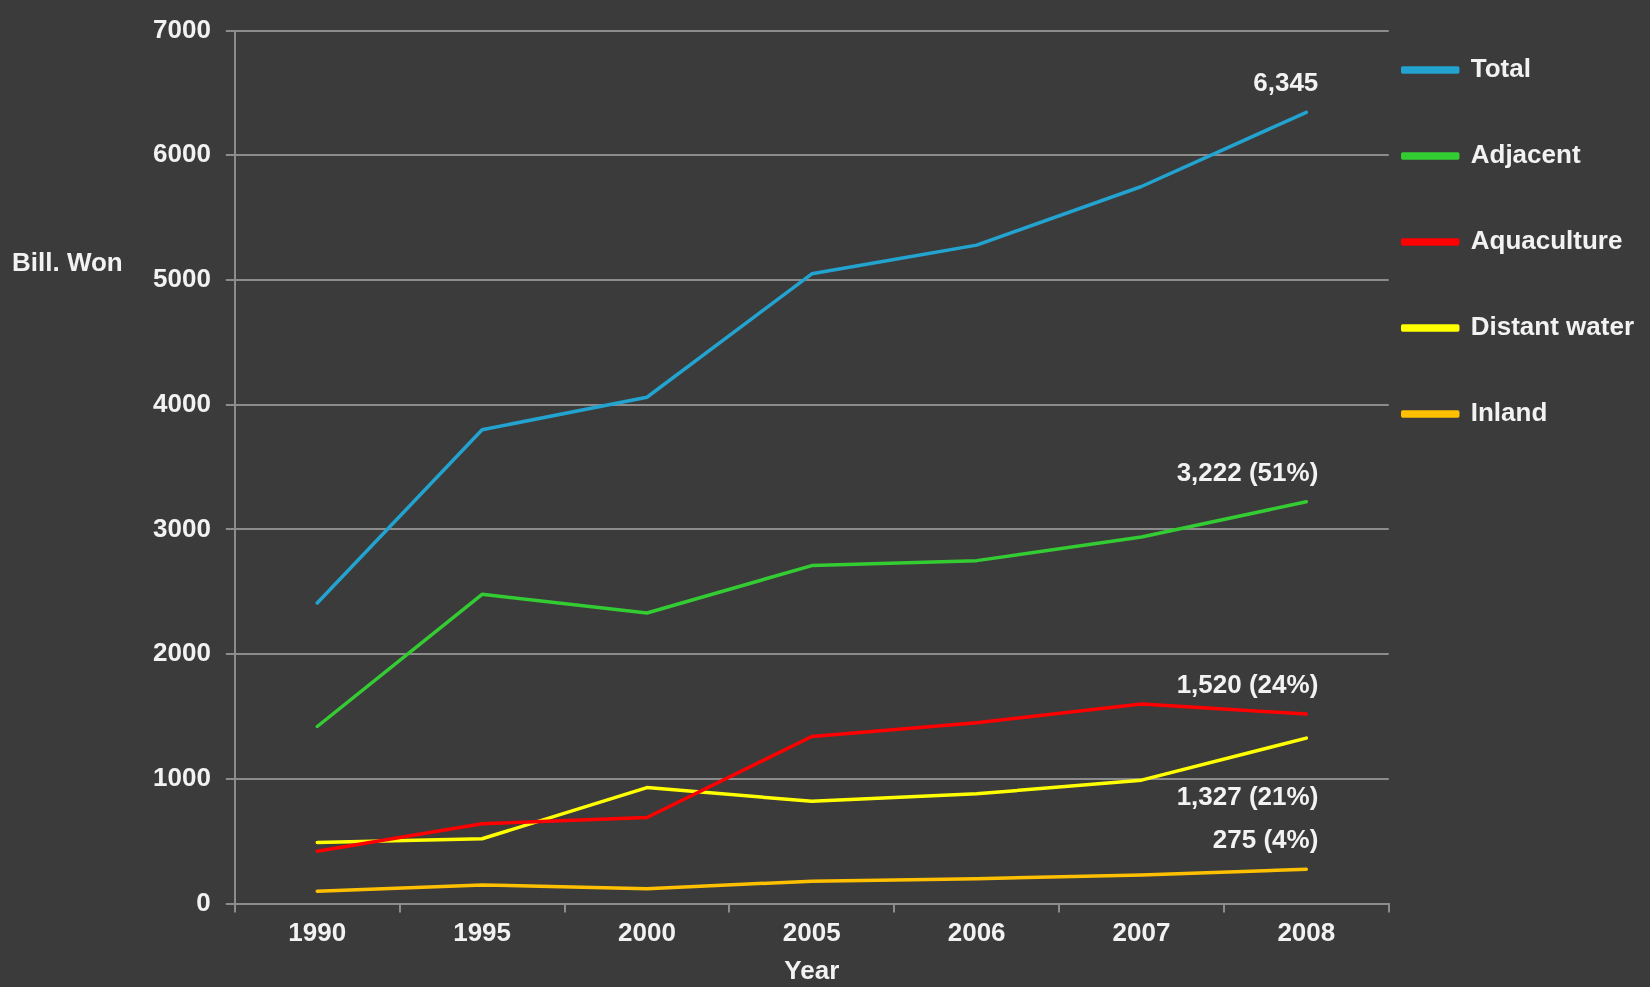 This screenshot has width=1650, height=987. I want to click on y-tick-label: 5000, so click(182, 278).